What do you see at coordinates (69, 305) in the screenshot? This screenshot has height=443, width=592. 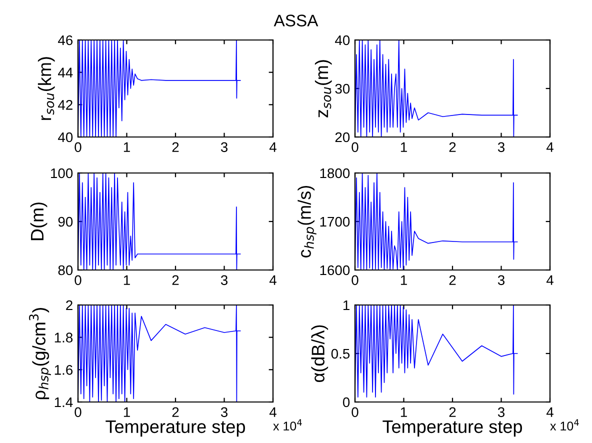 I see `y-tick-label: 2` at bounding box center [69, 305].